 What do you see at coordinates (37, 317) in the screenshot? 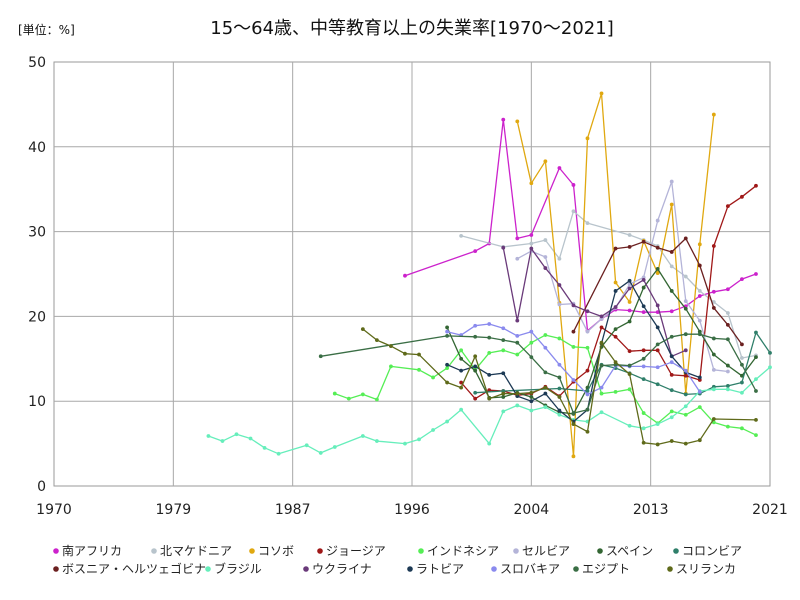
I see `y-tick-label: 20` at bounding box center [37, 317].